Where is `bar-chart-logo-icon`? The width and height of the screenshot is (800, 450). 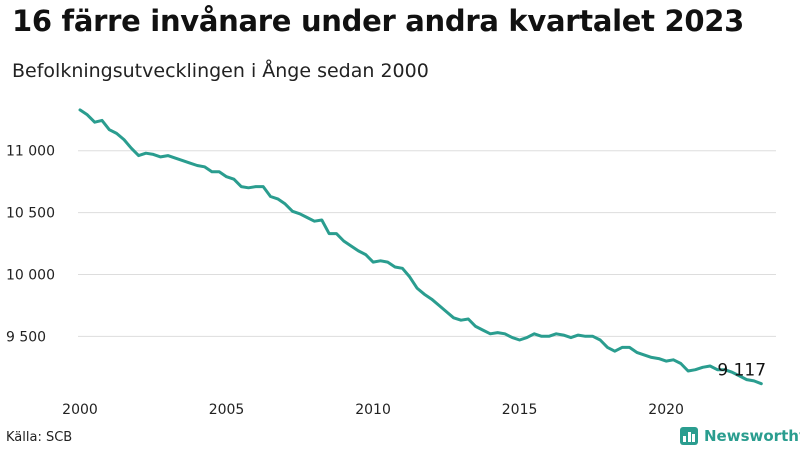 bar-chart-logo-icon is located at coordinates (689, 436).